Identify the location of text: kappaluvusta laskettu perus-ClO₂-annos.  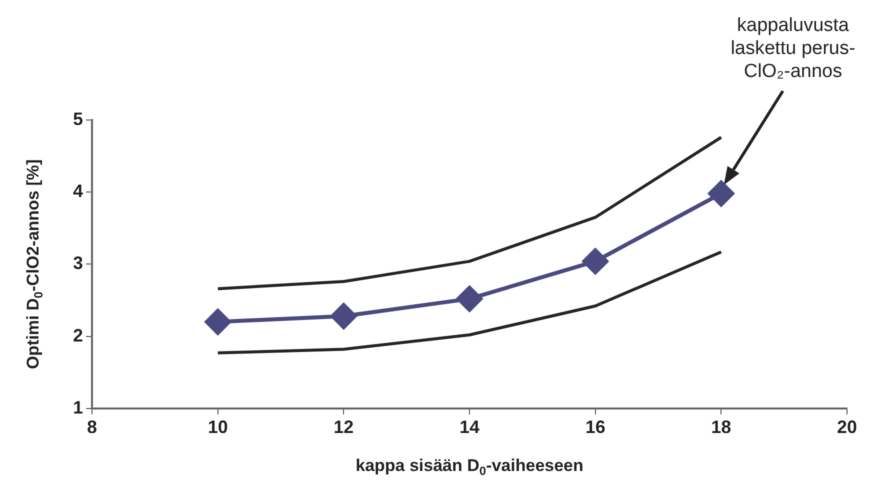
(793, 48).